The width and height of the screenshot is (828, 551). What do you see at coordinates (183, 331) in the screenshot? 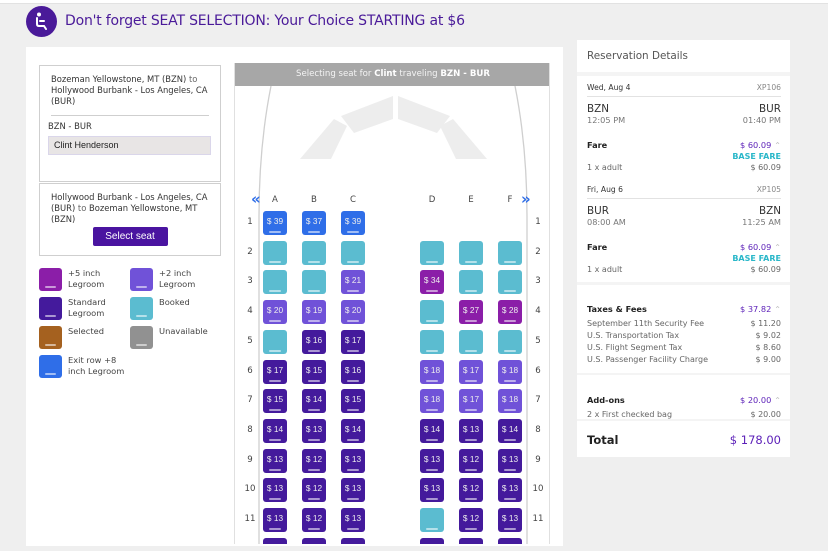
I see `legend-label: Unavailable` at bounding box center [183, 331].